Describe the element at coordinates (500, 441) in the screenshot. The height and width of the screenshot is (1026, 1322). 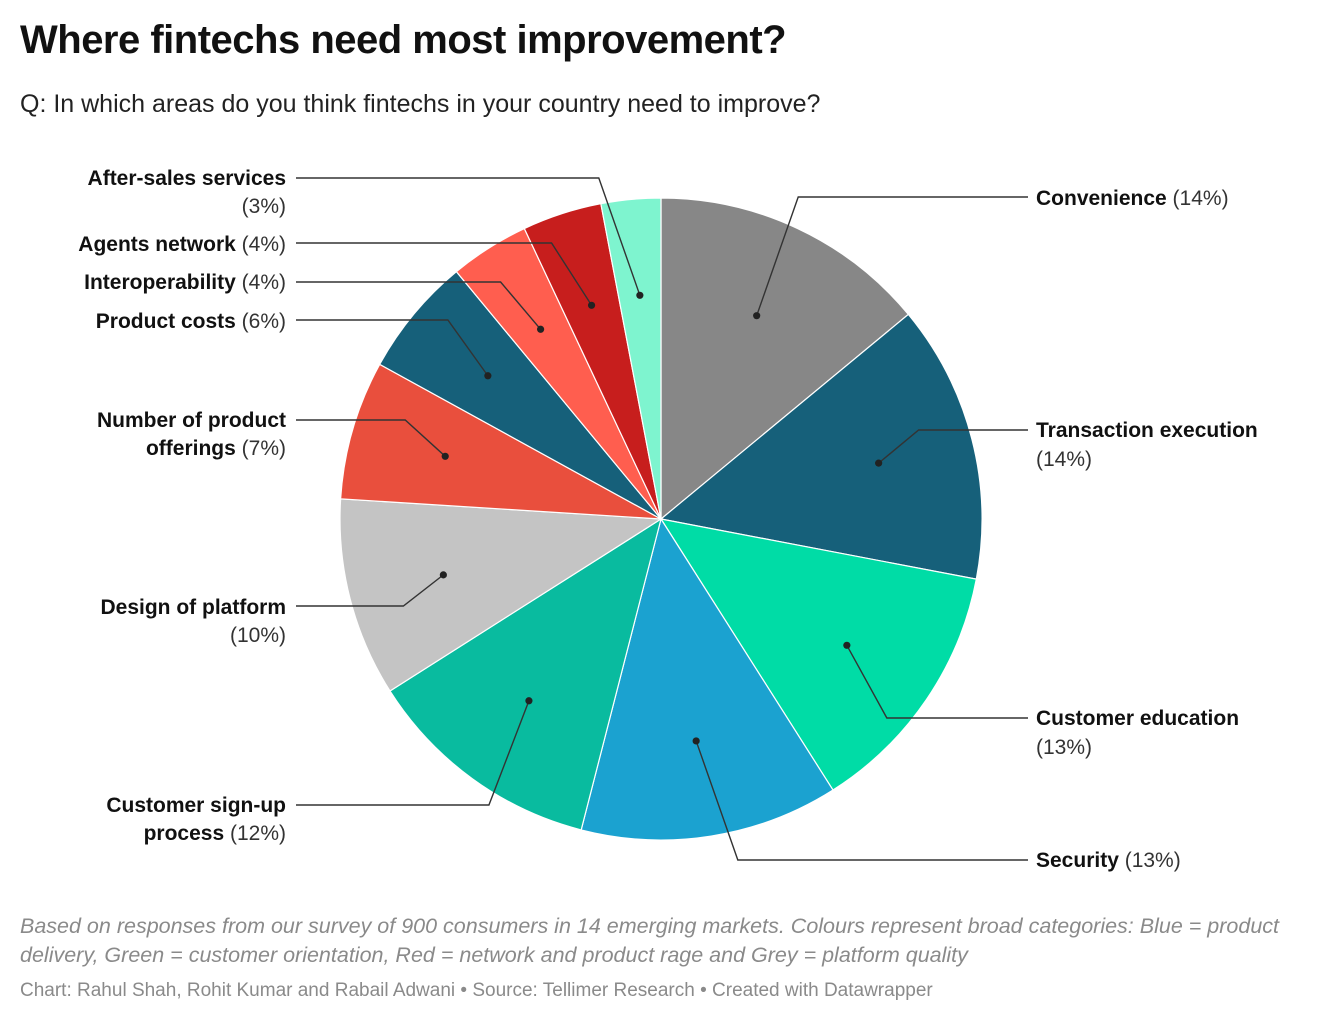
I see `pie-slice-number-of-product-offerings` at that location.